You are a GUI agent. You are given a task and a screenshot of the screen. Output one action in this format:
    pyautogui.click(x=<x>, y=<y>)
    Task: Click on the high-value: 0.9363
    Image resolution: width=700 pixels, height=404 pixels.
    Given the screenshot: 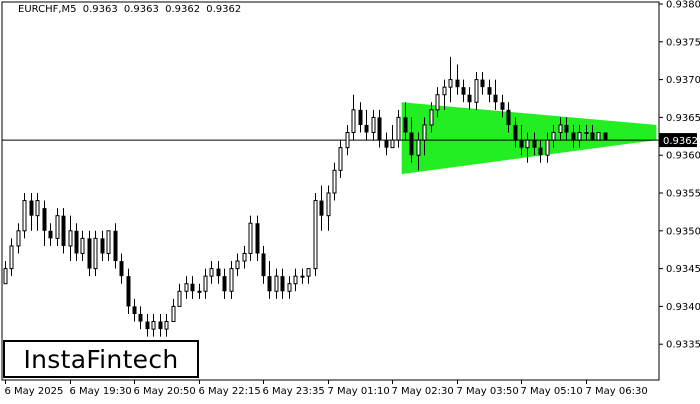 What is the action you would take?
    pyautogui.click(x=141, y=9)
    